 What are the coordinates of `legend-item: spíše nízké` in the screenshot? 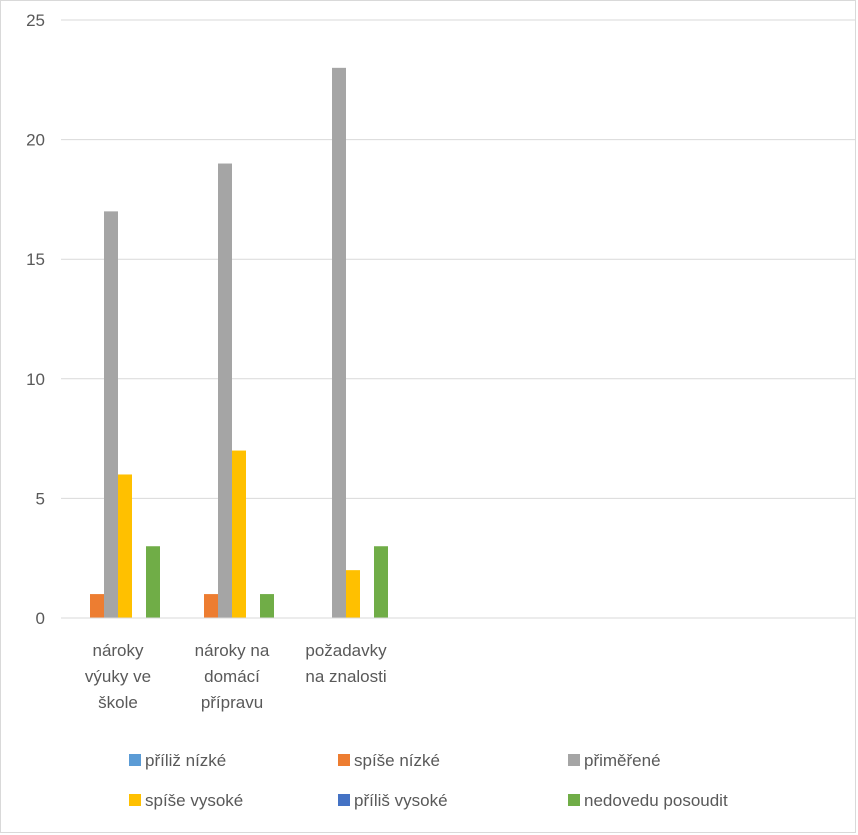 It's located at (389, 760).